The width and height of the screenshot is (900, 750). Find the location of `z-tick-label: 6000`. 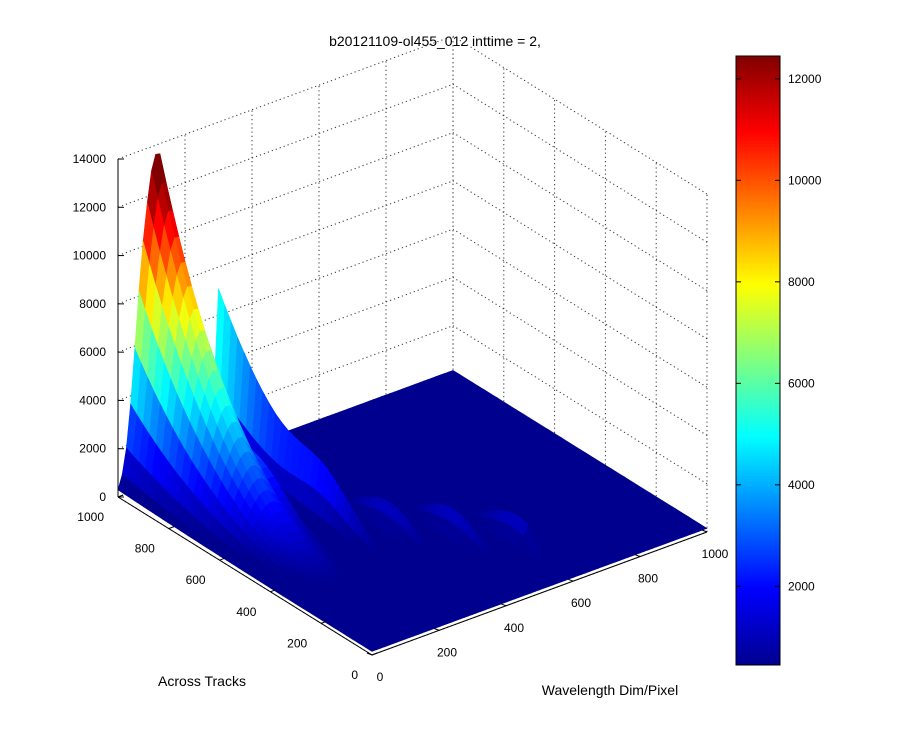

z-tick-label: 6000 is located at coordinates (92, 352).